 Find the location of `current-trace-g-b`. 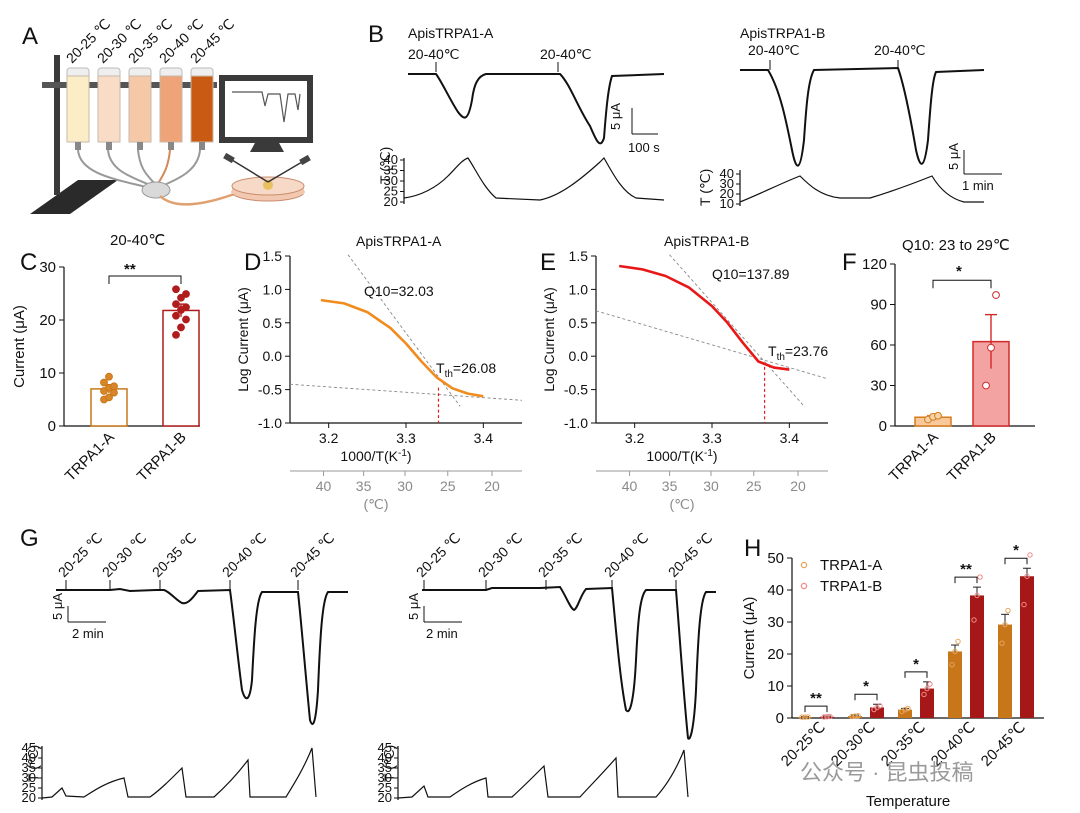

current-trace-g-b is located at coordinates (569, 662).